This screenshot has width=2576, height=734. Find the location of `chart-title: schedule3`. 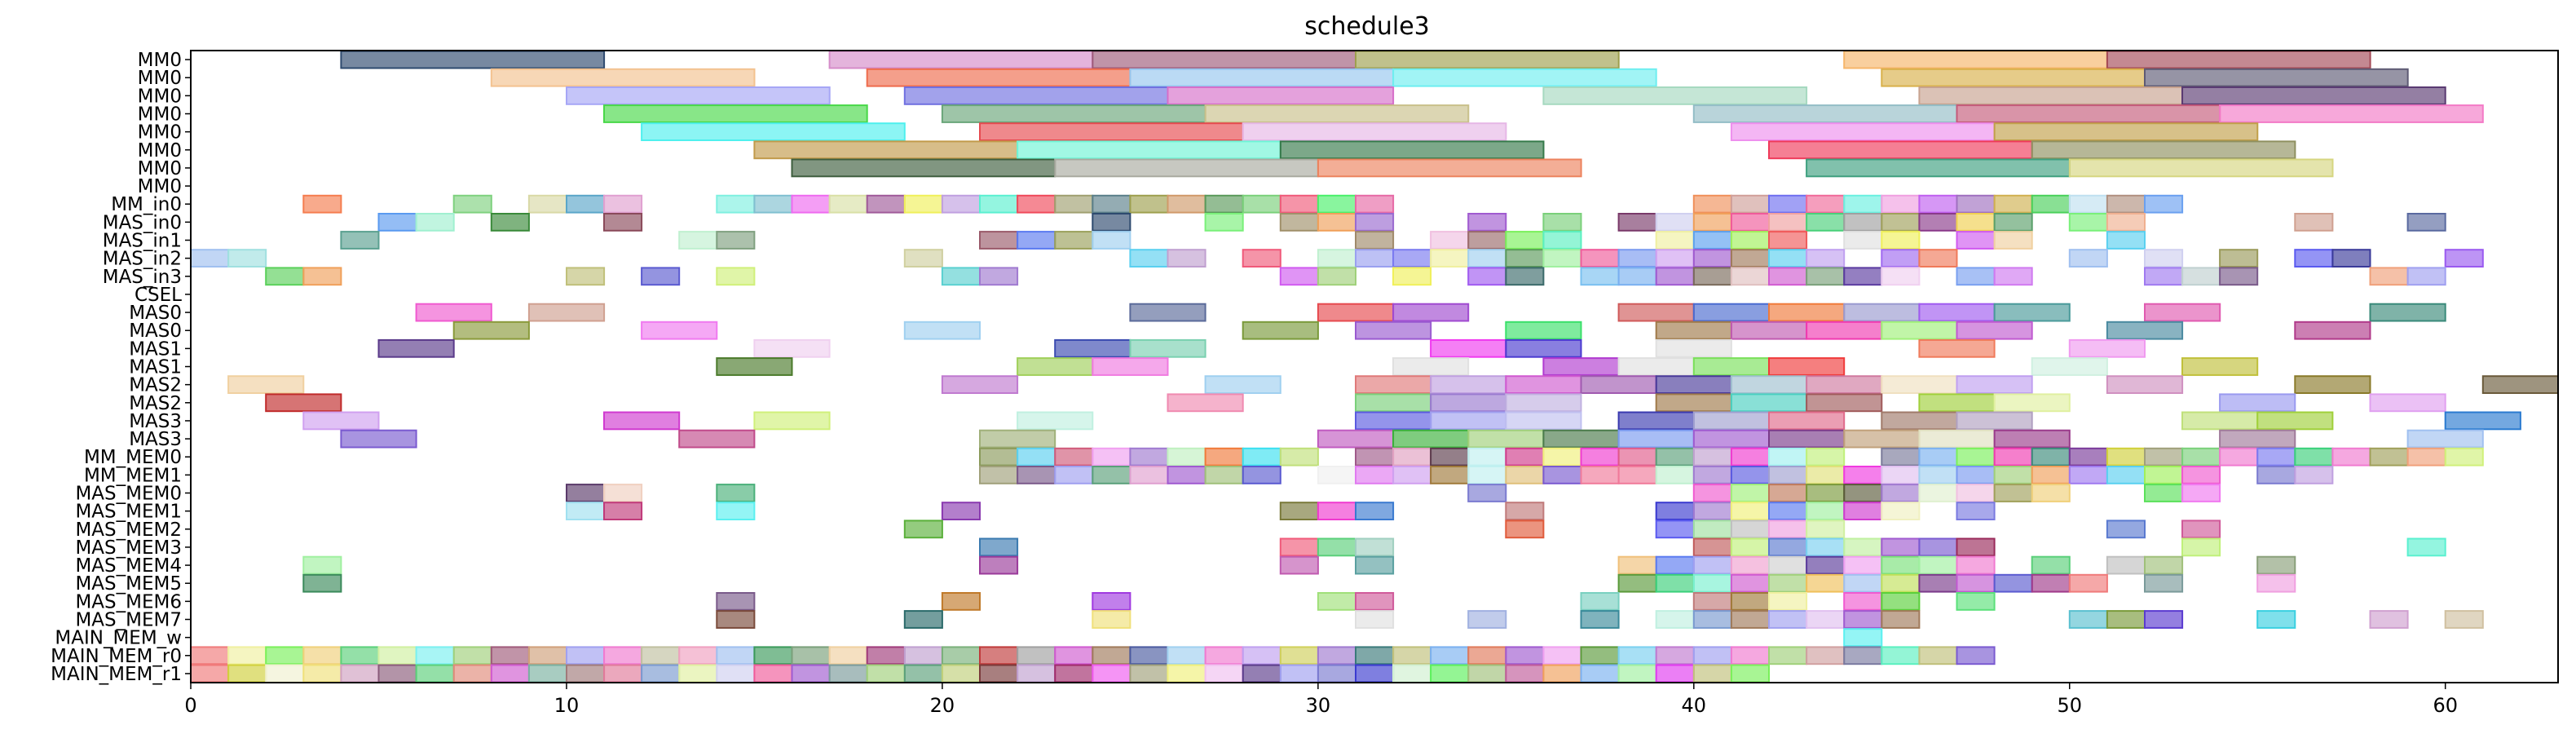

chart-title: schedule3 is located at coordinates (1367, 26).